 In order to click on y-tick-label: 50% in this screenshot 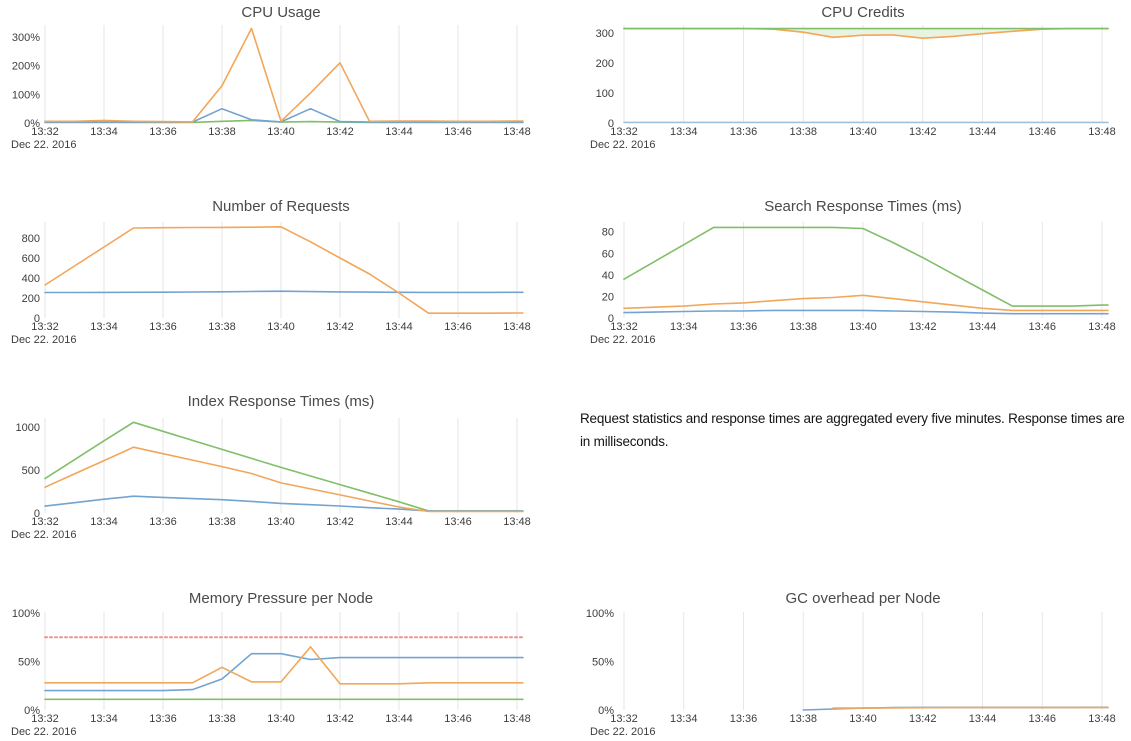, I will do `click(603, 662)`.